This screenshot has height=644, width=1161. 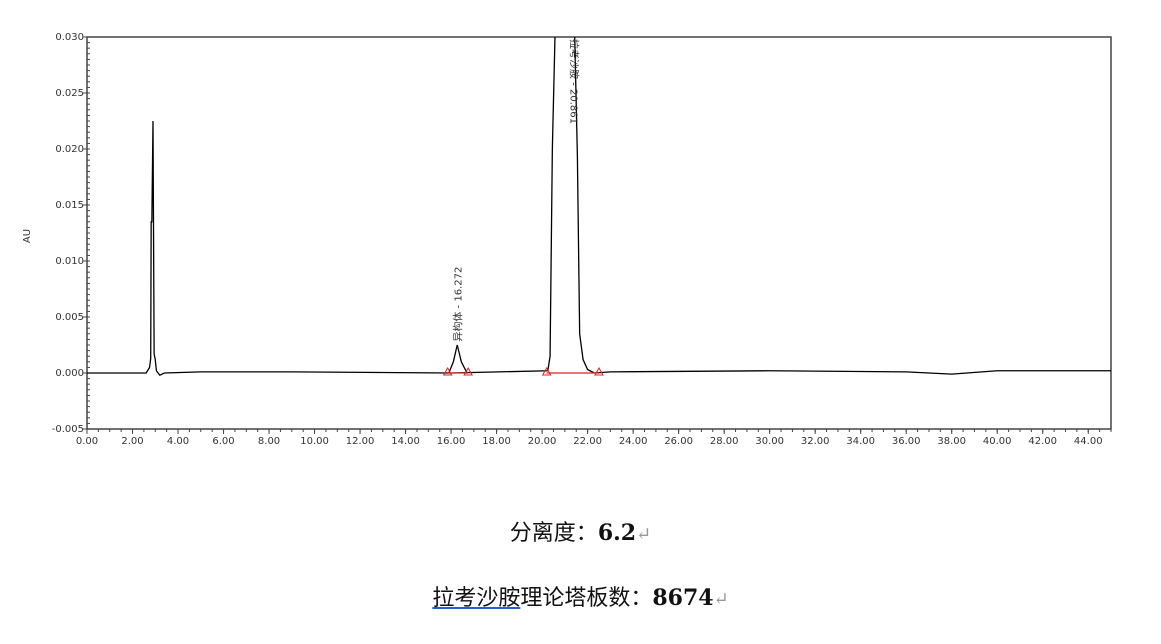 What do you see at coordinates (1088, 441) in the screenshot?
I see `x-tick-label: 44.00` at bounding box center [1088, 441].